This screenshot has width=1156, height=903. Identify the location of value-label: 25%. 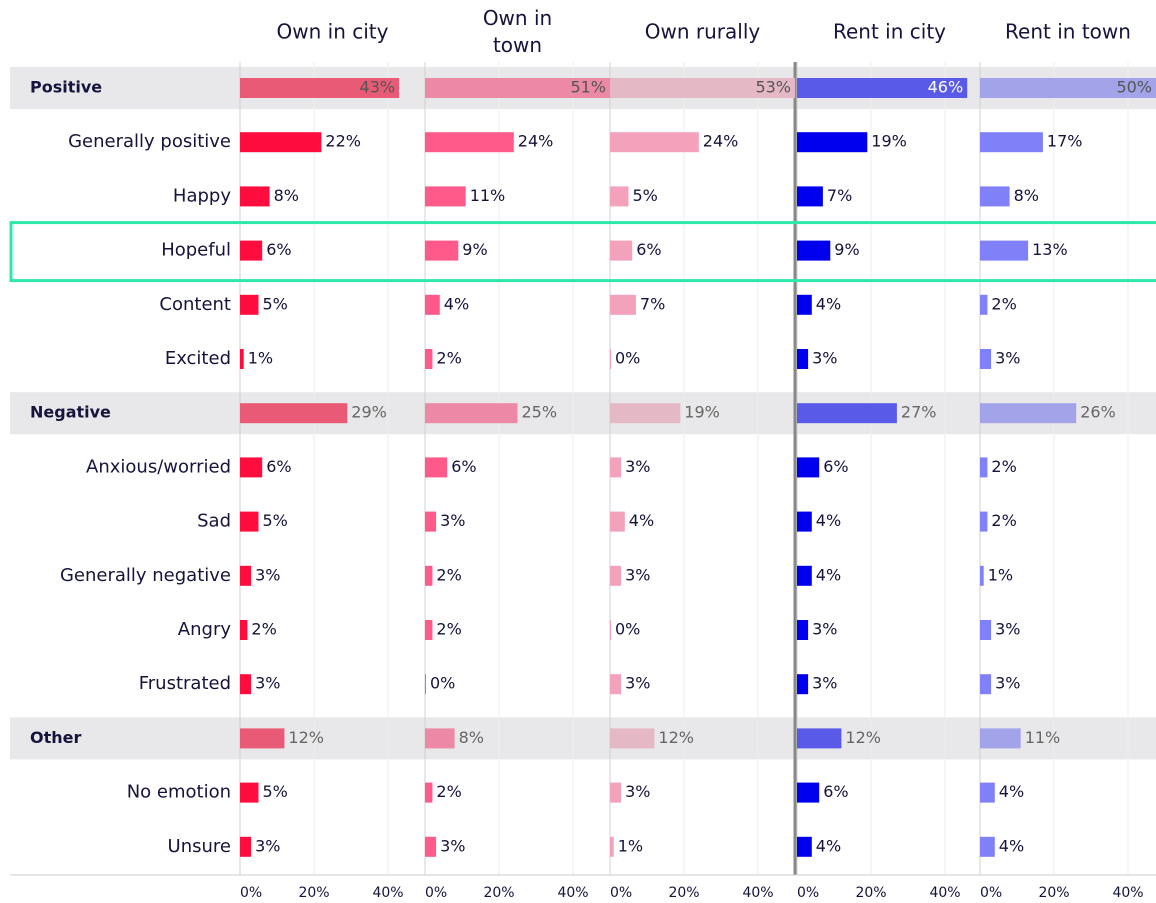
(540, 412).